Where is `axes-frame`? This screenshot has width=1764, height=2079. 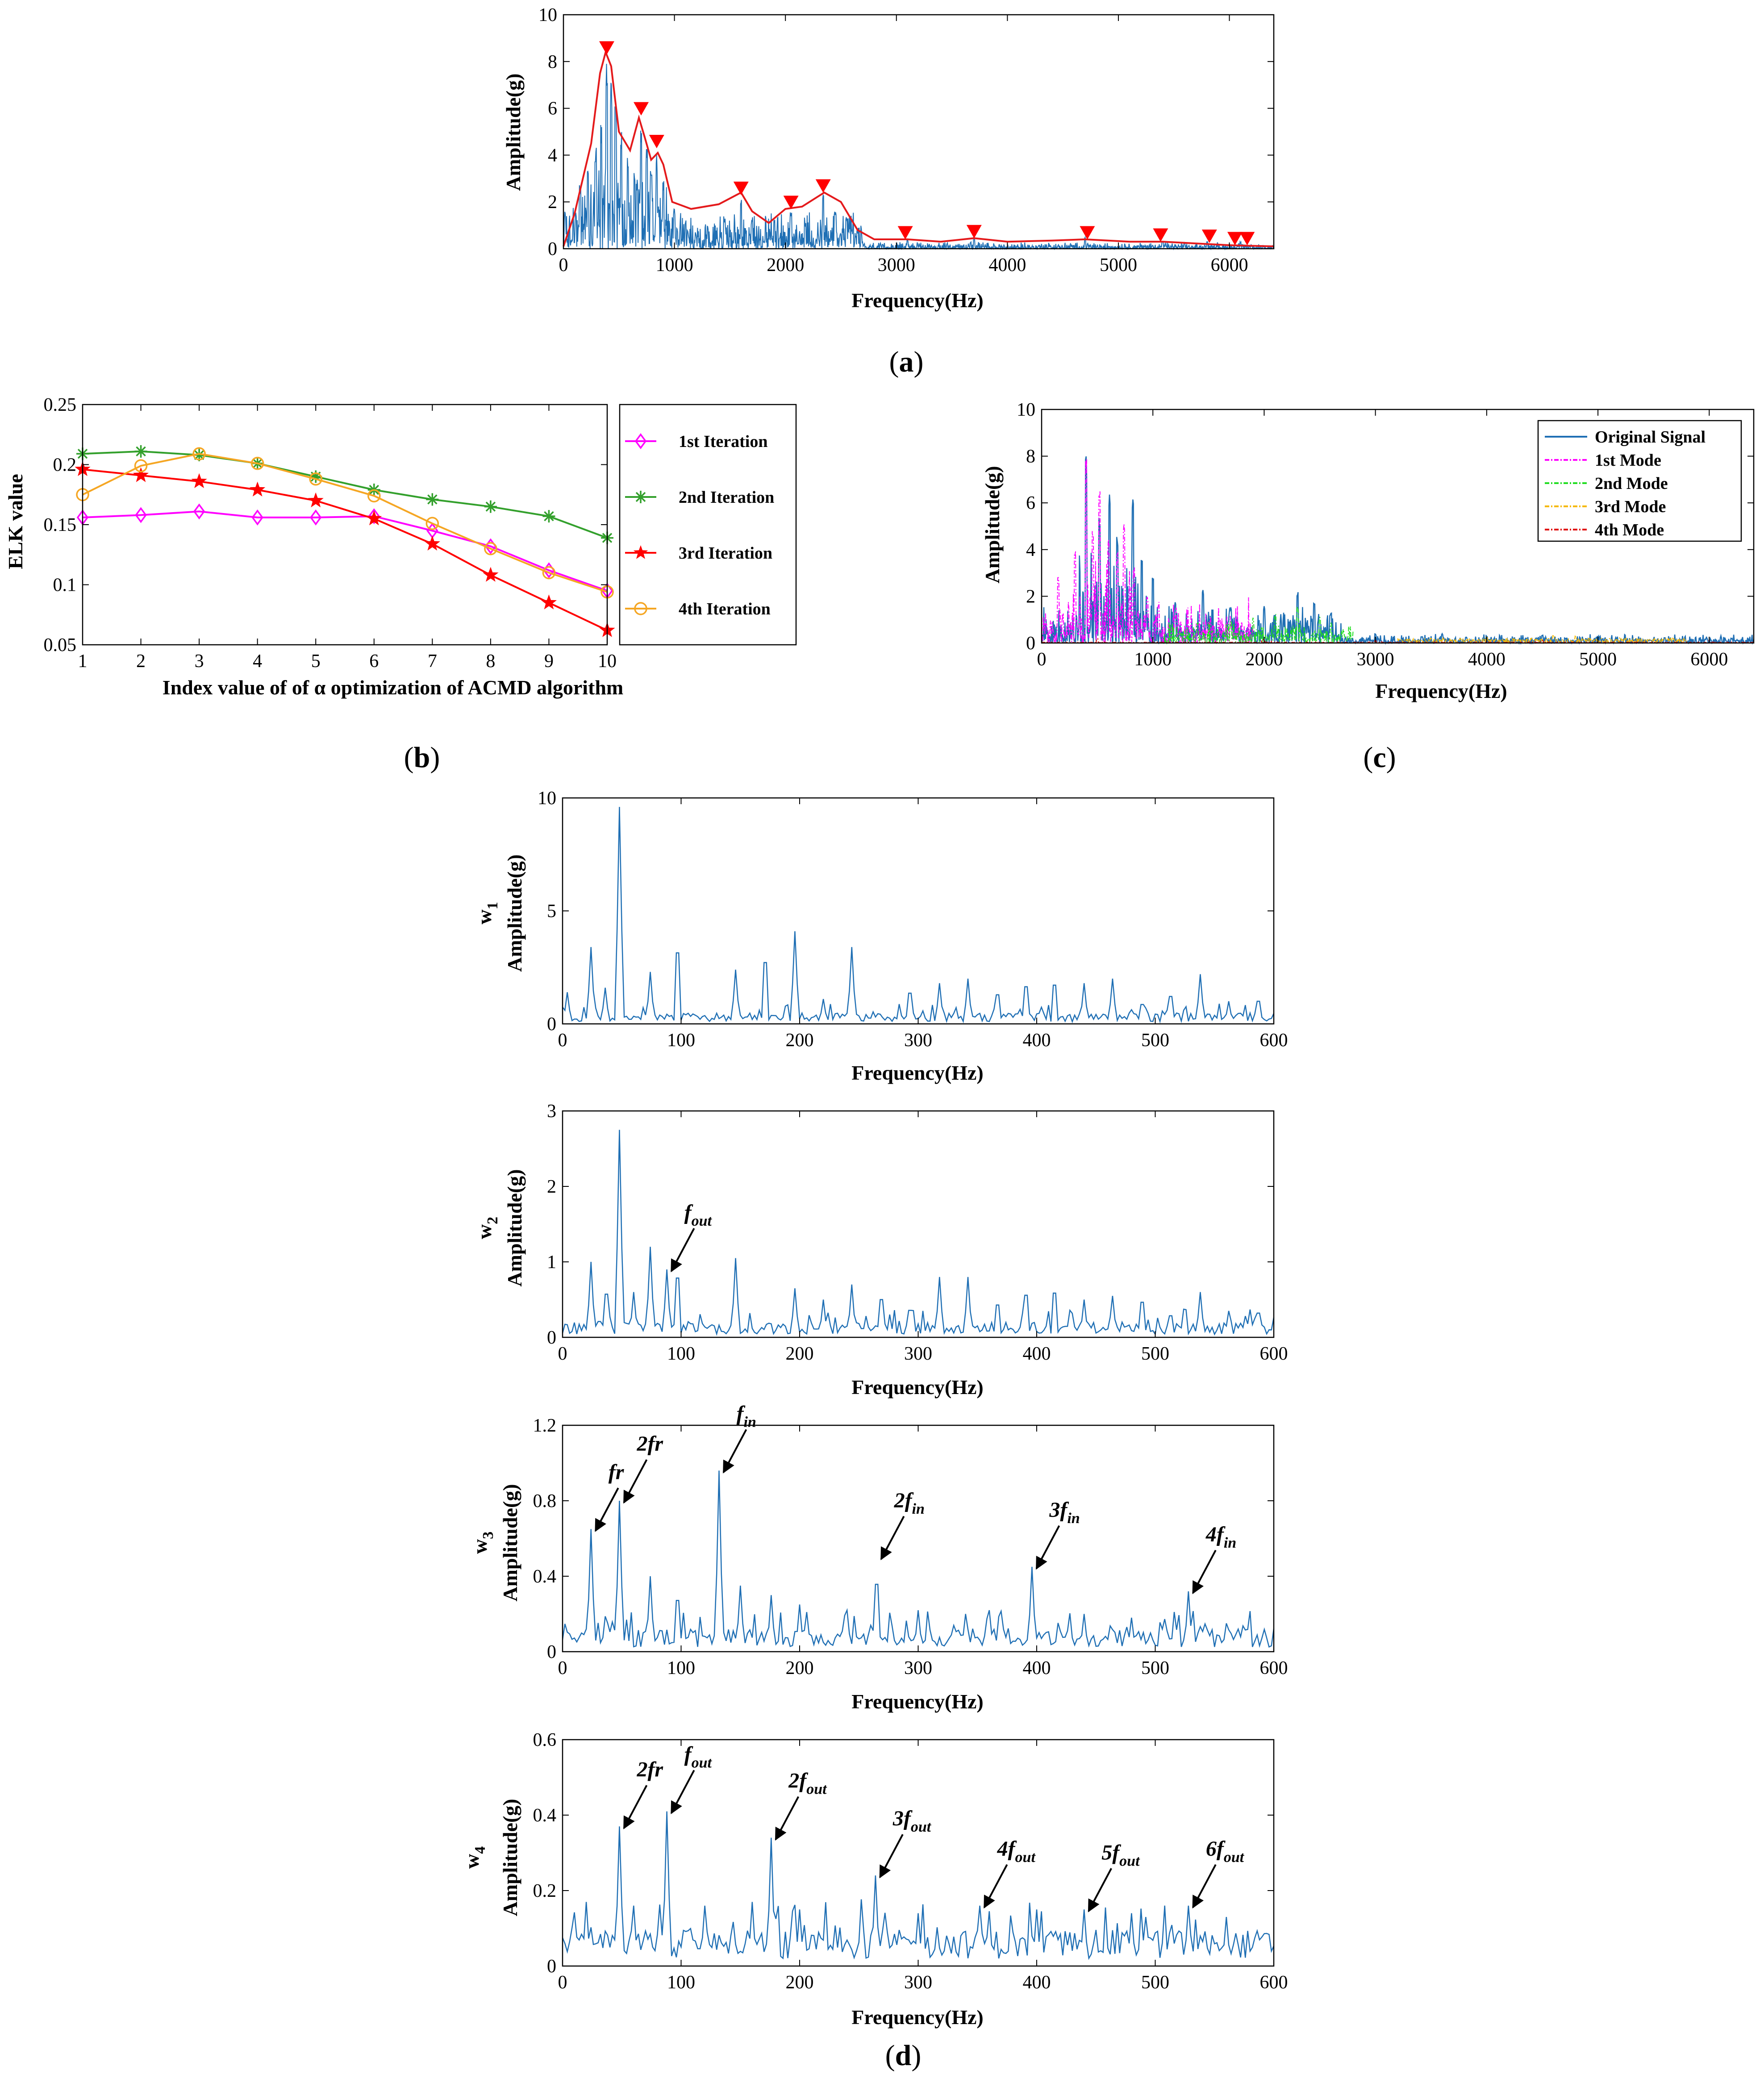 axes-frame is located at coordinates (1398, 526).